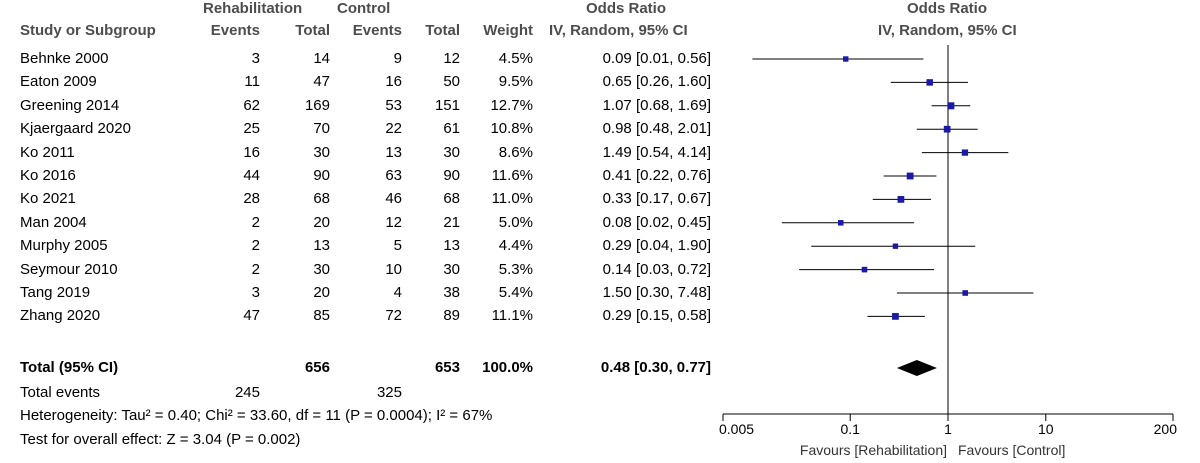 Image resolution: width=1200 pixels, height=463 pixels. I want to click on events2-cell: 12, so click(393, 222).